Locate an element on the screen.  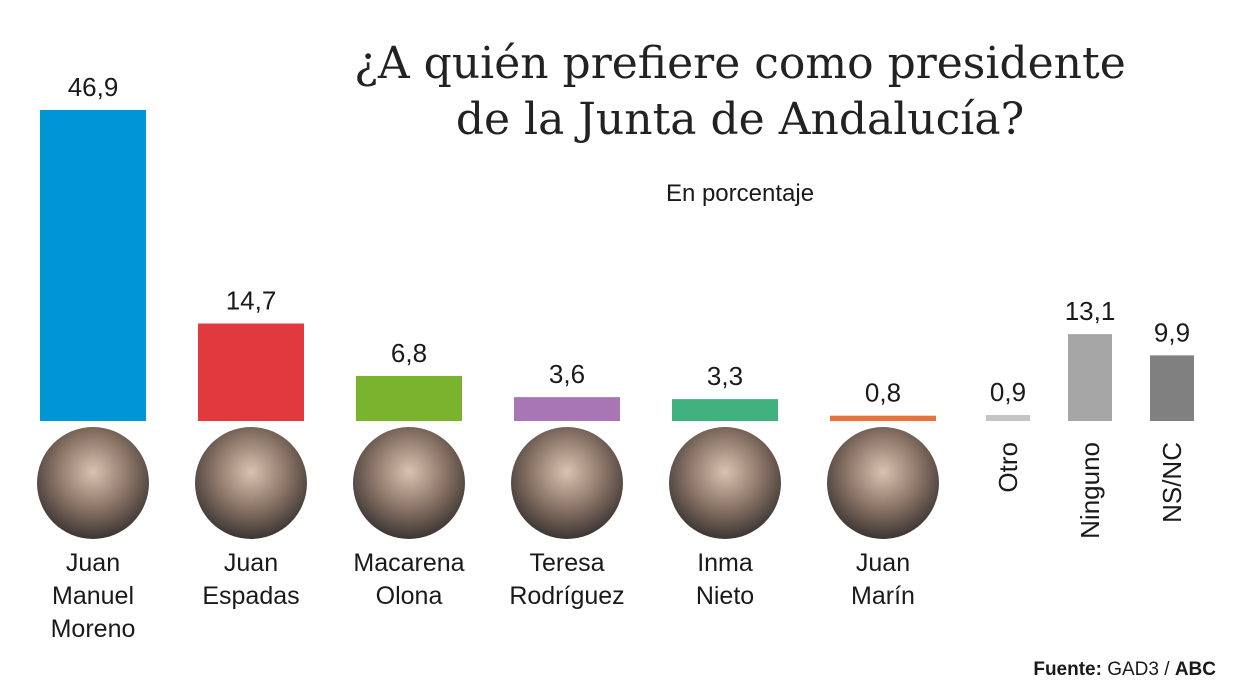
value-label: 46,9 is located at coordinates (93, 87).